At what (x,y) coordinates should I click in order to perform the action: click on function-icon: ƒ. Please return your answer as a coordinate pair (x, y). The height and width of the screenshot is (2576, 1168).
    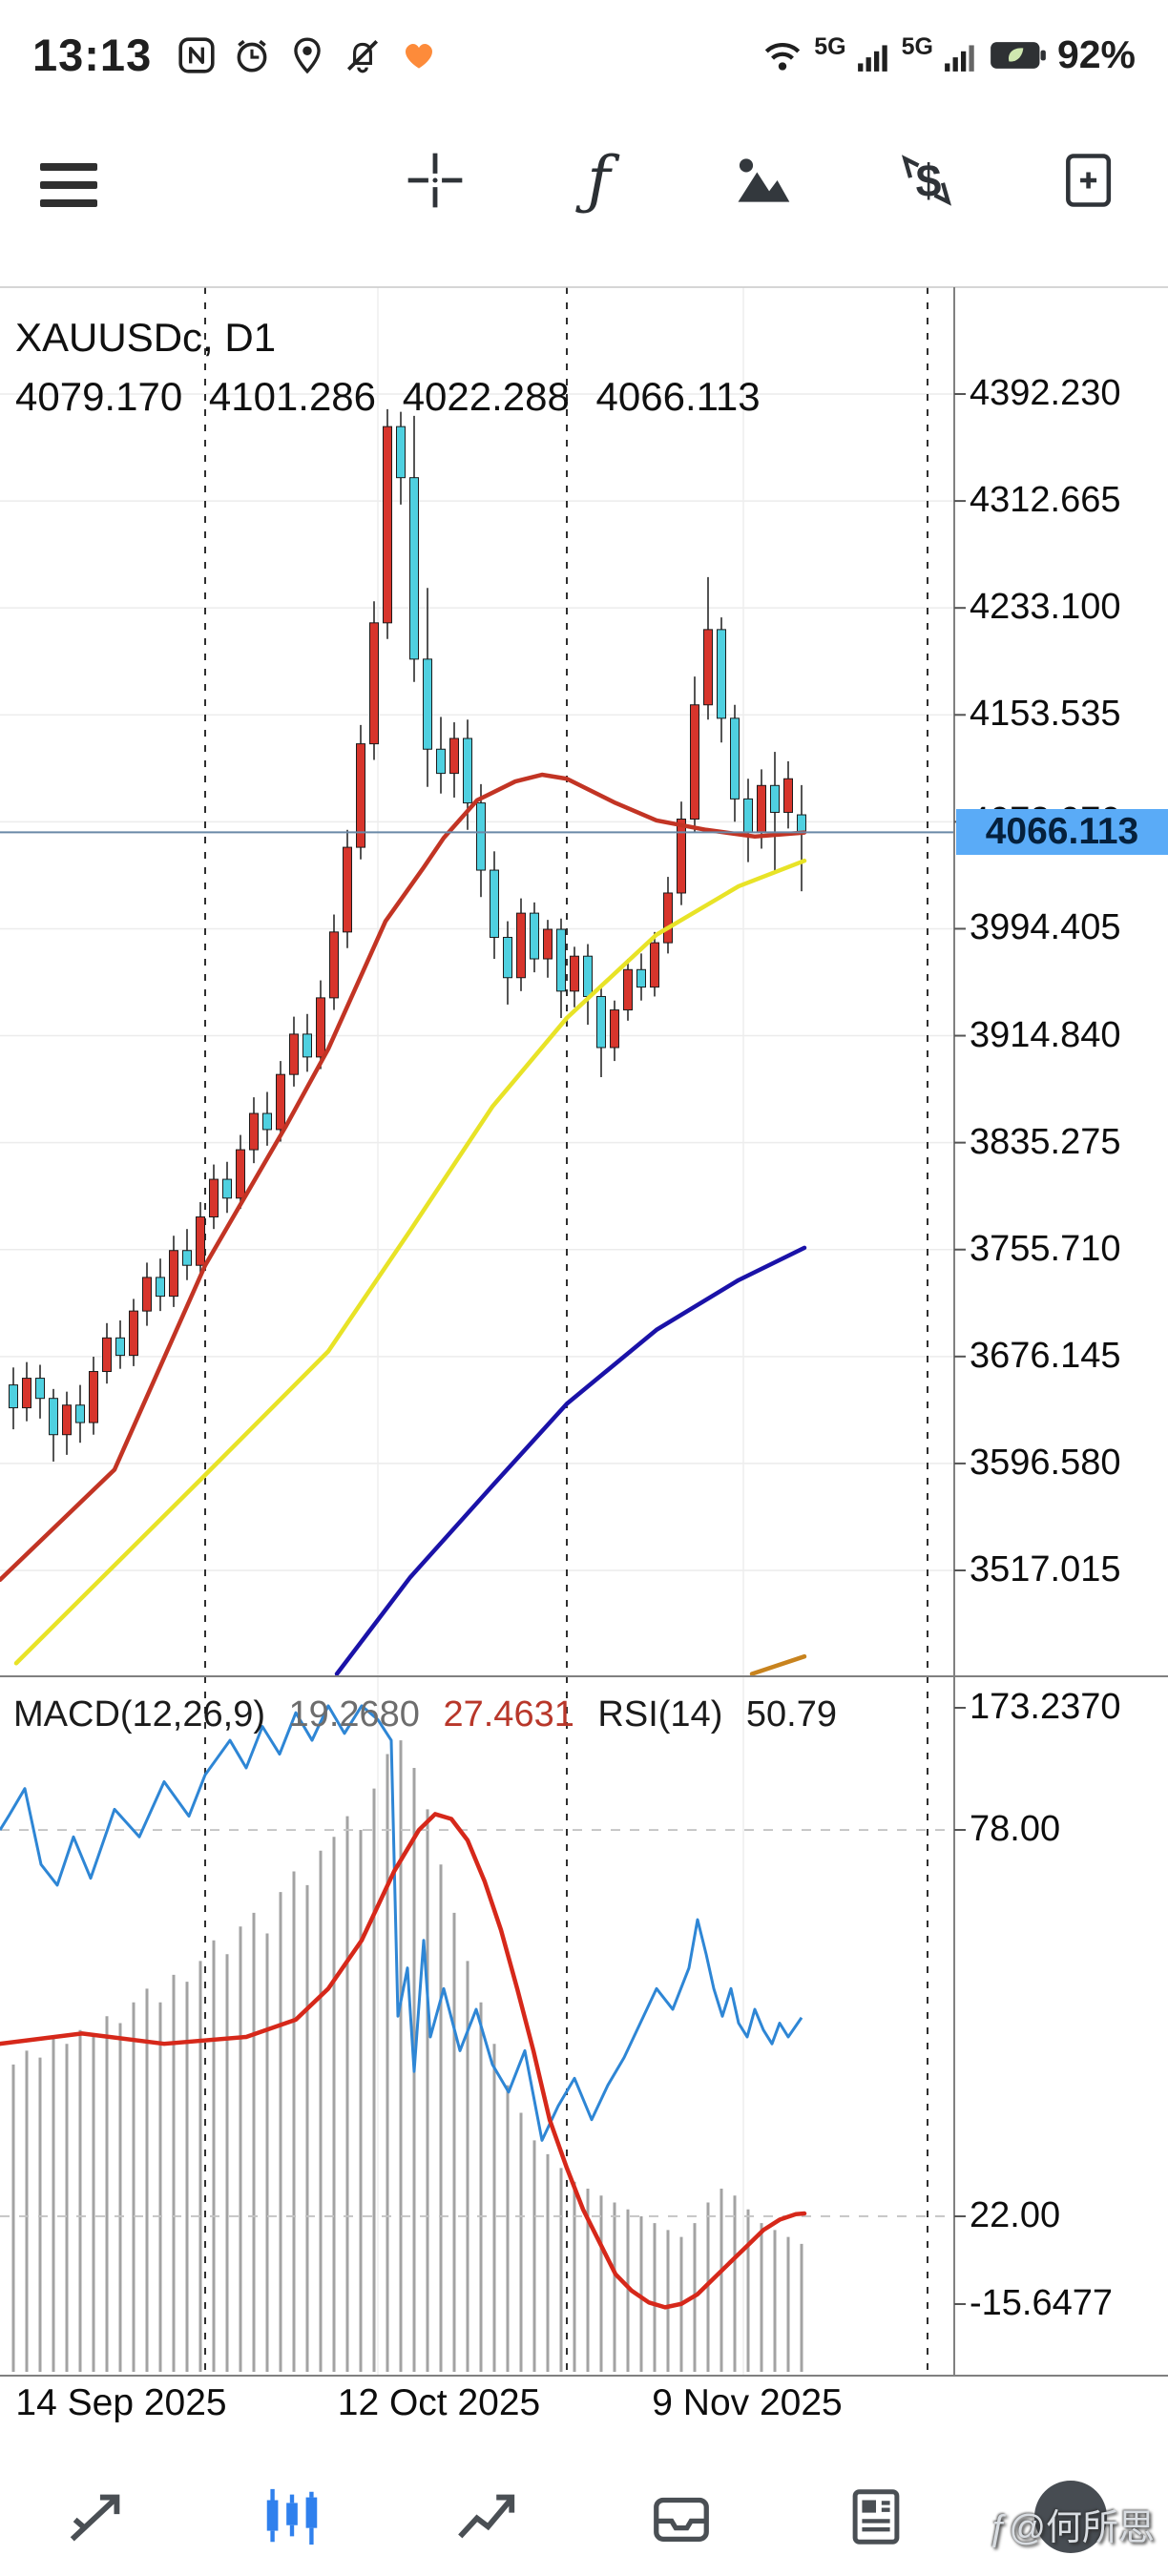
    Looking at the image, I should click on (599, 180).